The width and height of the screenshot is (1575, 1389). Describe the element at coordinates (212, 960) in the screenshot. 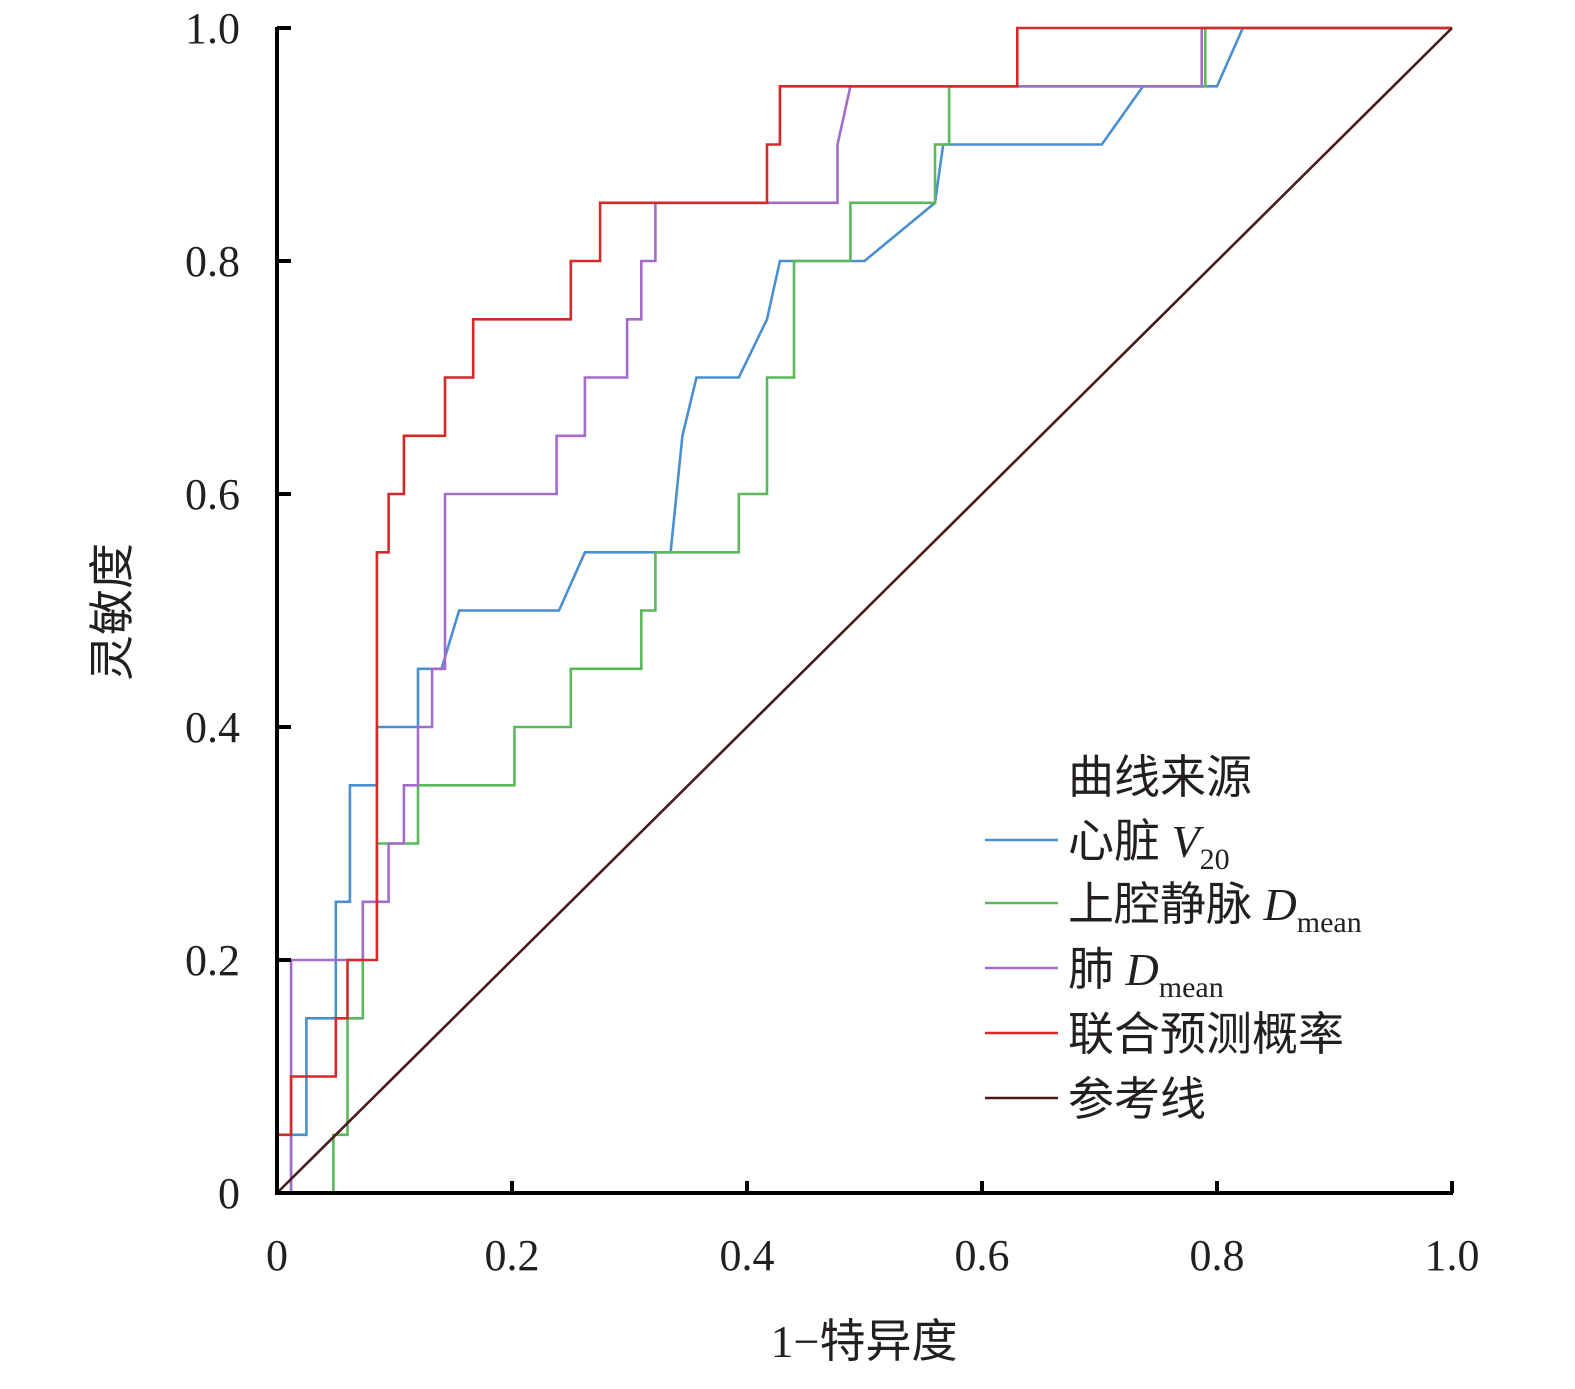

I see `y-tick-label: 0.2` at that location.